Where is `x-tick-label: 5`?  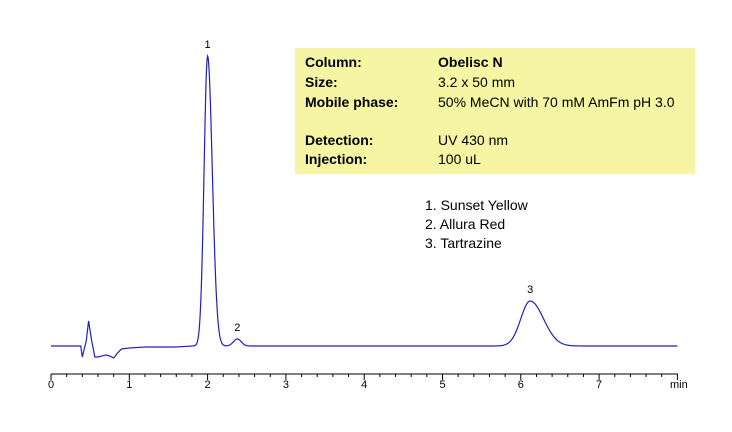 x-tick-label: 5 is located at coordinates (442, 385).